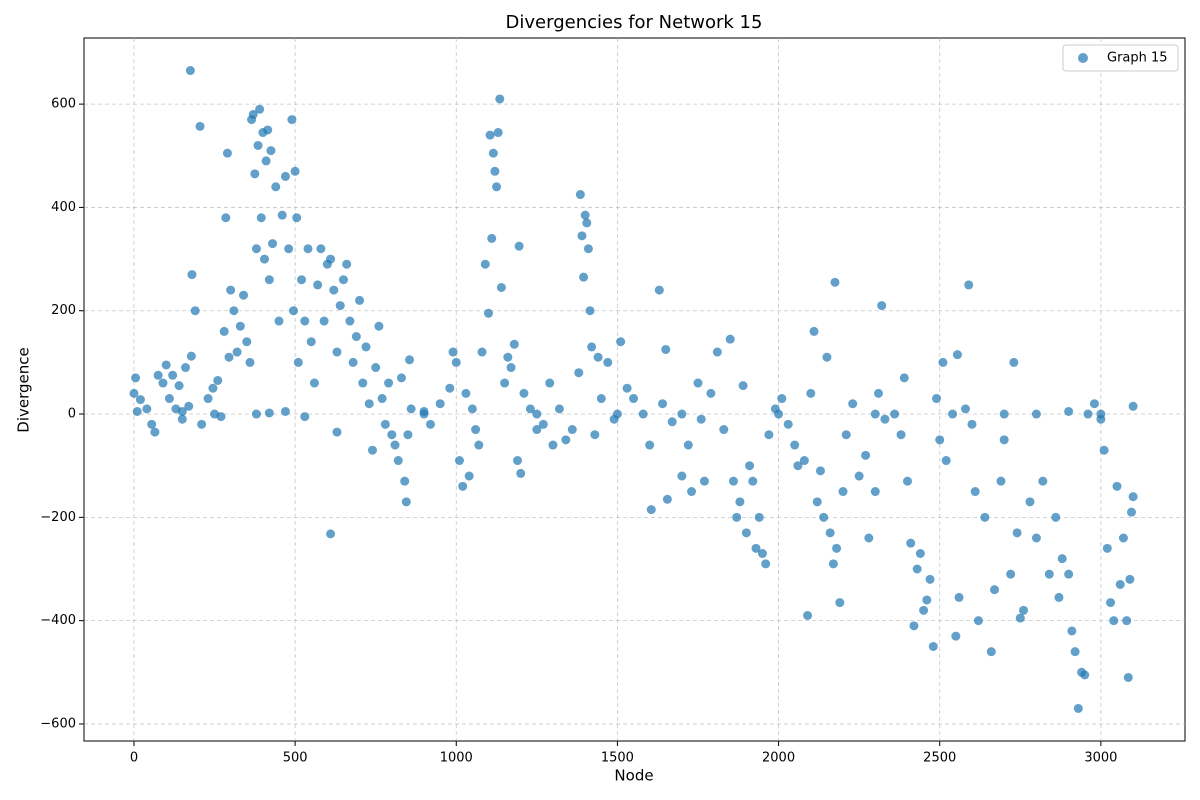 The image size is (1200, 800). Describe the element at coordinates (778, 758) in the screenshot. I see `x-tick-label: 2000` at that location.